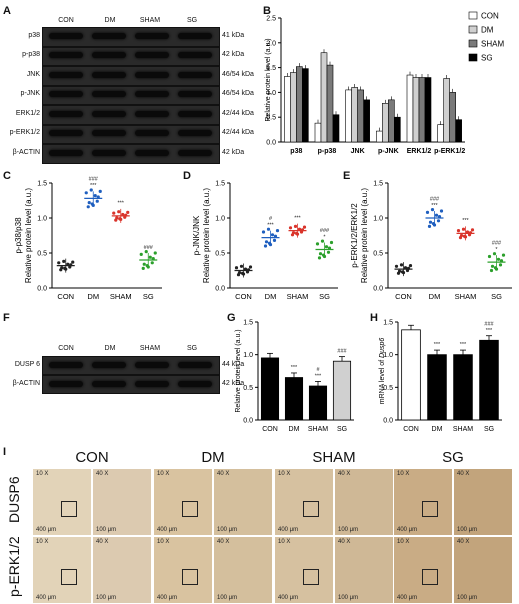 This screenshot has height=604, width=519. Describe the element at coordinates (358, 151) in the screenshot. I see `x-tick-label: JNK` at that location.